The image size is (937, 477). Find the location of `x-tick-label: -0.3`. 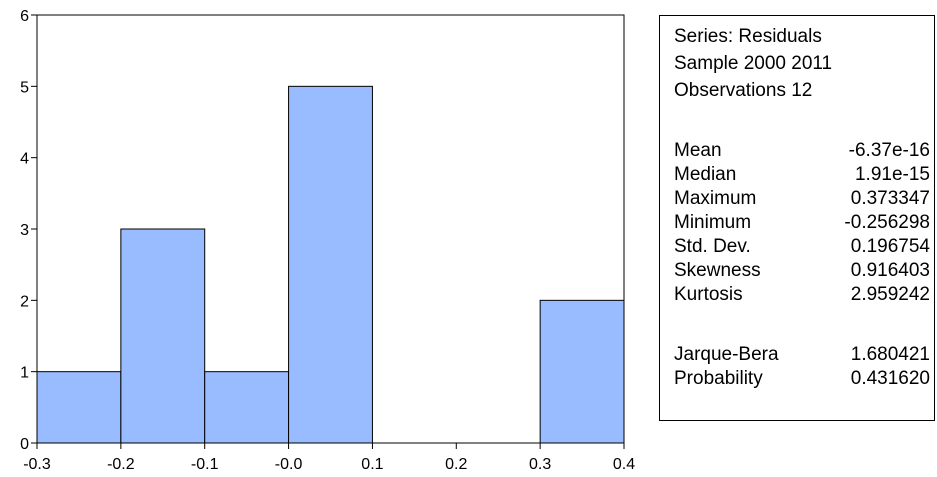

x-tick-label: -0.3 is located at coordinates (37, 464).